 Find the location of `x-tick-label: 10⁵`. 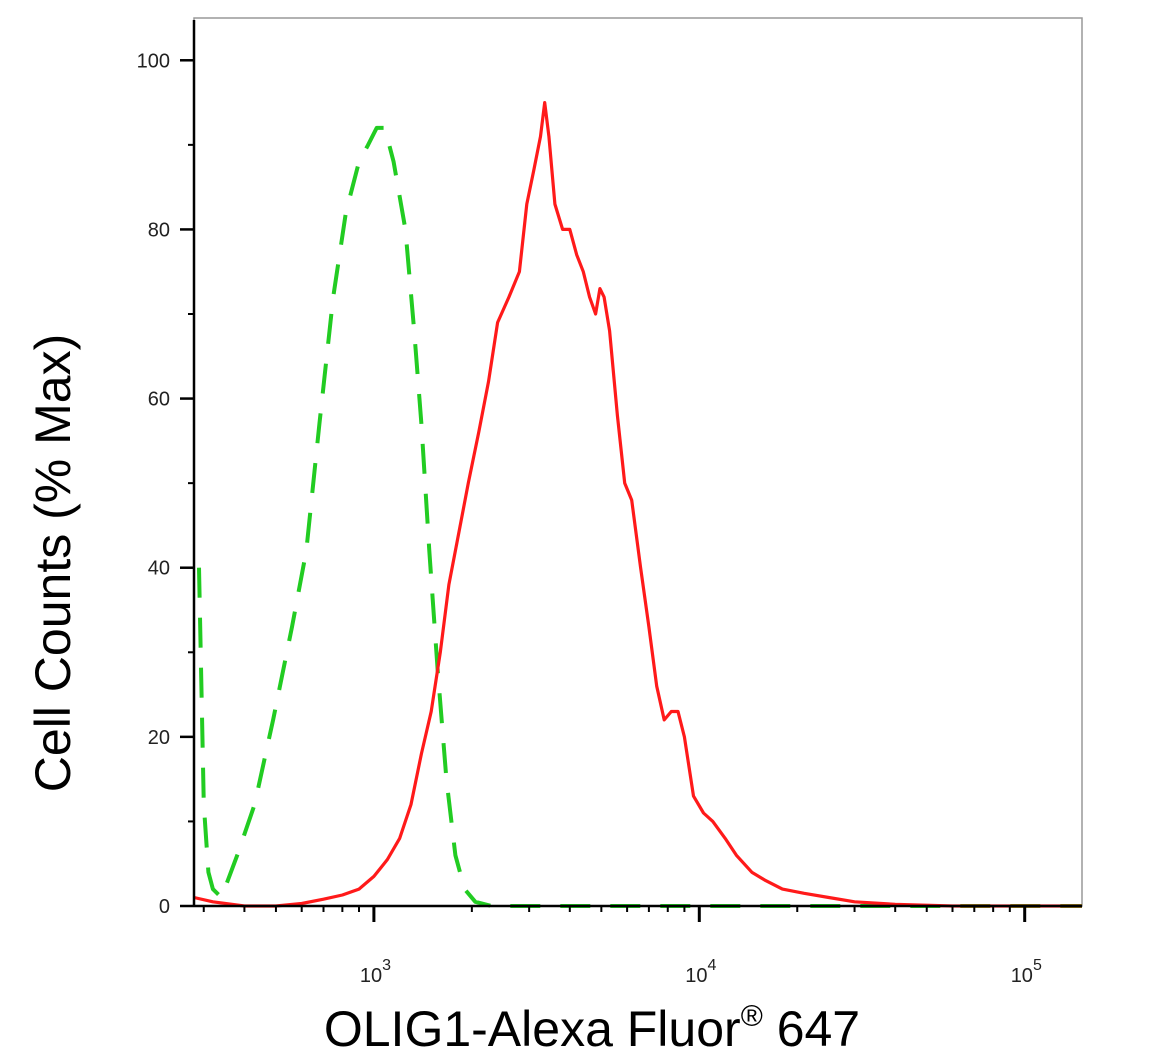

x-tick-label: 10⁵ is located at coordinates (1026, 972).